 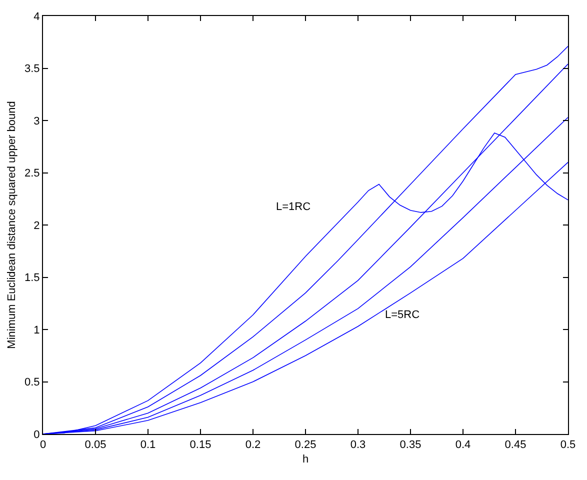 What do you see at coordinates (37, 330) in the screenshot?
I see `y-tick-label: 1` at bounding box center [37, 330].